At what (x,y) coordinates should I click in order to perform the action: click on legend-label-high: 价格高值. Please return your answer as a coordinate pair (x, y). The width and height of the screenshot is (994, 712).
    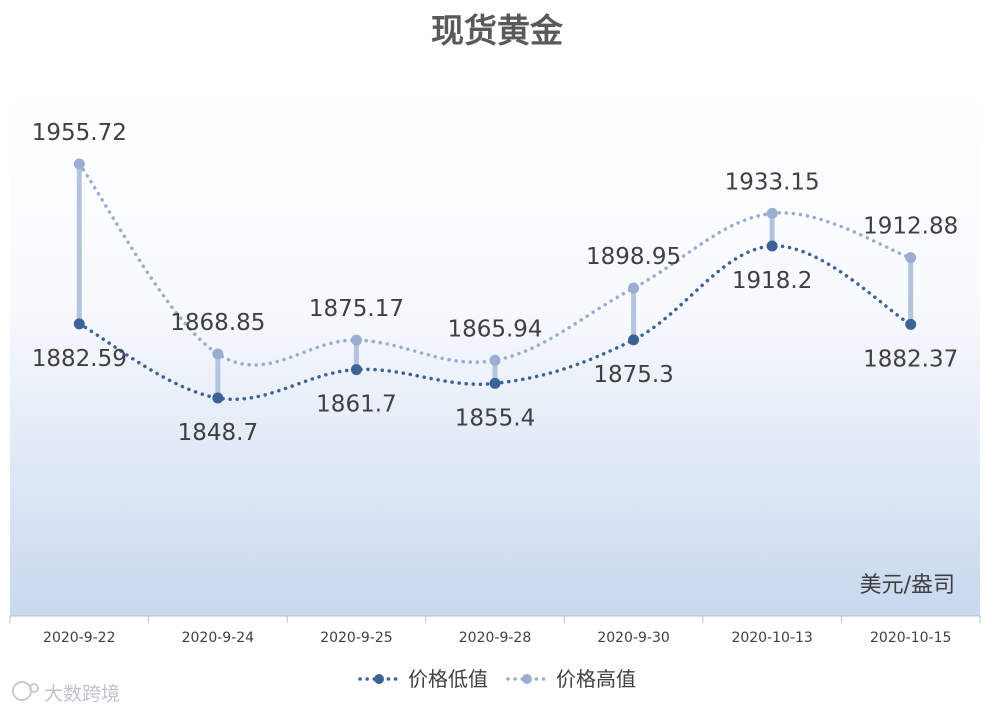
    Looking at the image, I should click on (596, 679).